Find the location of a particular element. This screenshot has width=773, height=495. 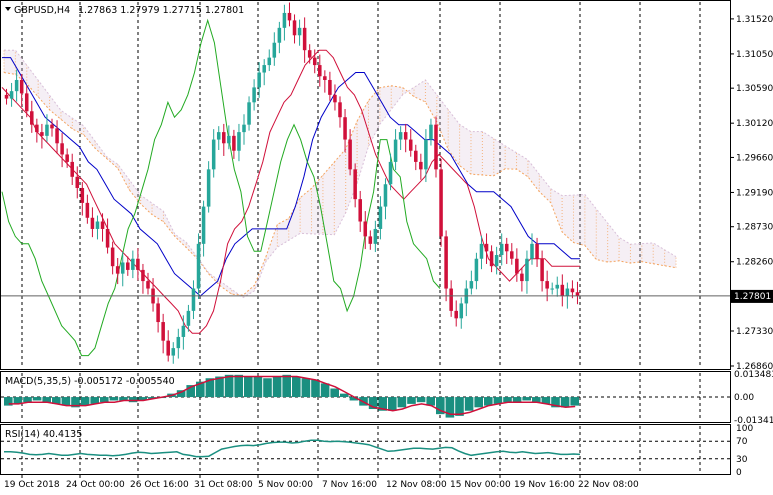

price-tick-label: 1.29190 is located at coordinates (754, 193).